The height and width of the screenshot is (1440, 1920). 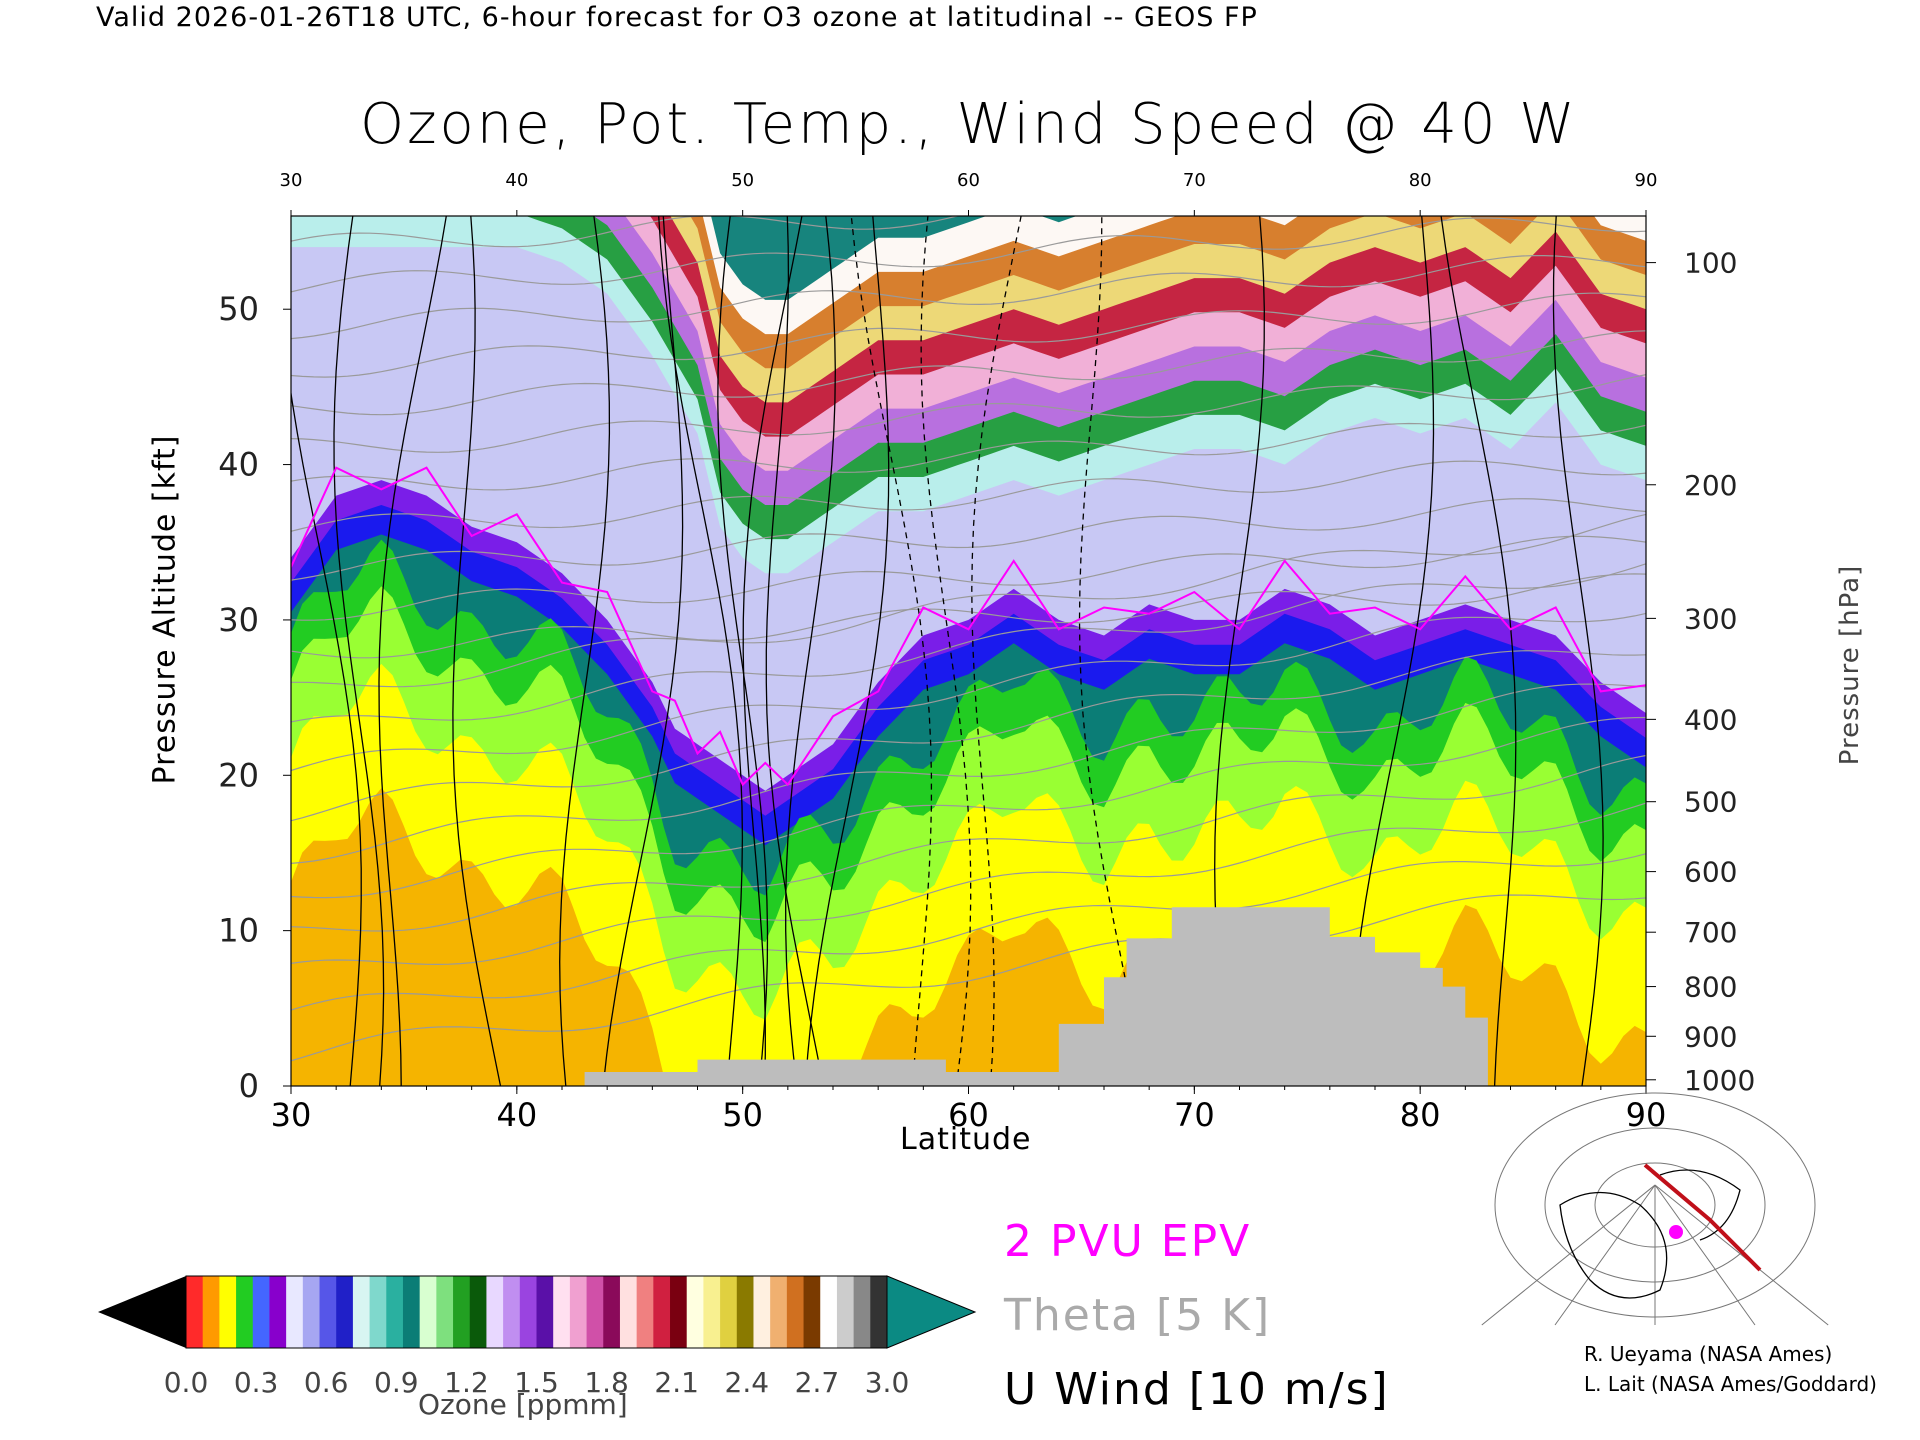 I want to click on y-tick-label-10: 10, so click(x=238, y=931).